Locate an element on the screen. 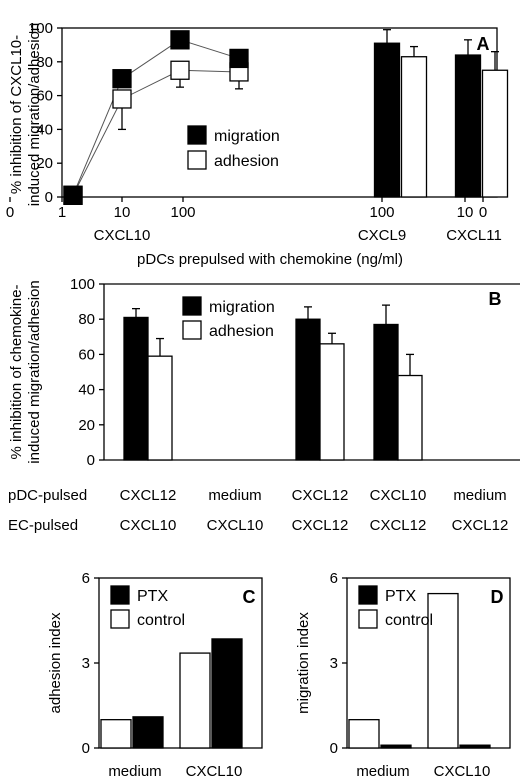 The width and height of the screenshot is (520, 779). panel-b-row-label-pdc: pDC-pulsed is located at coordinates (47, 495).